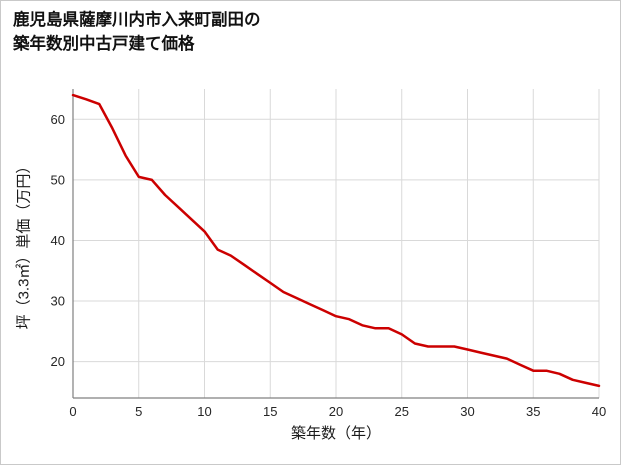  I want to click on chart-title: 鹿児島県薩摩川内市入来町副田の 築年数別中古戸建て価格, so click(137, 33).